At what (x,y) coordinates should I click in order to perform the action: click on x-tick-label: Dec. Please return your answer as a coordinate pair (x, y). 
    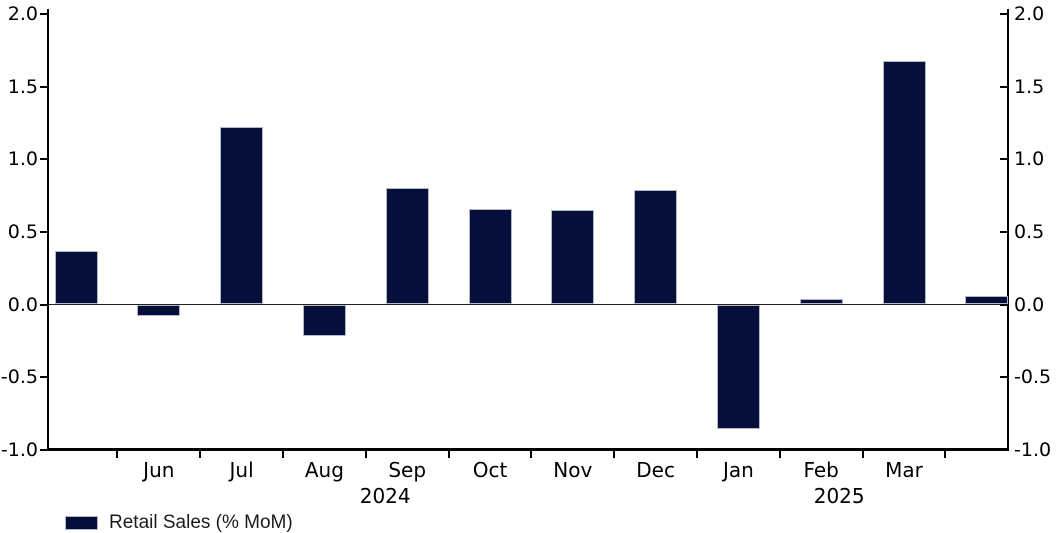
    Looking at the image, I should click on (655, 470).